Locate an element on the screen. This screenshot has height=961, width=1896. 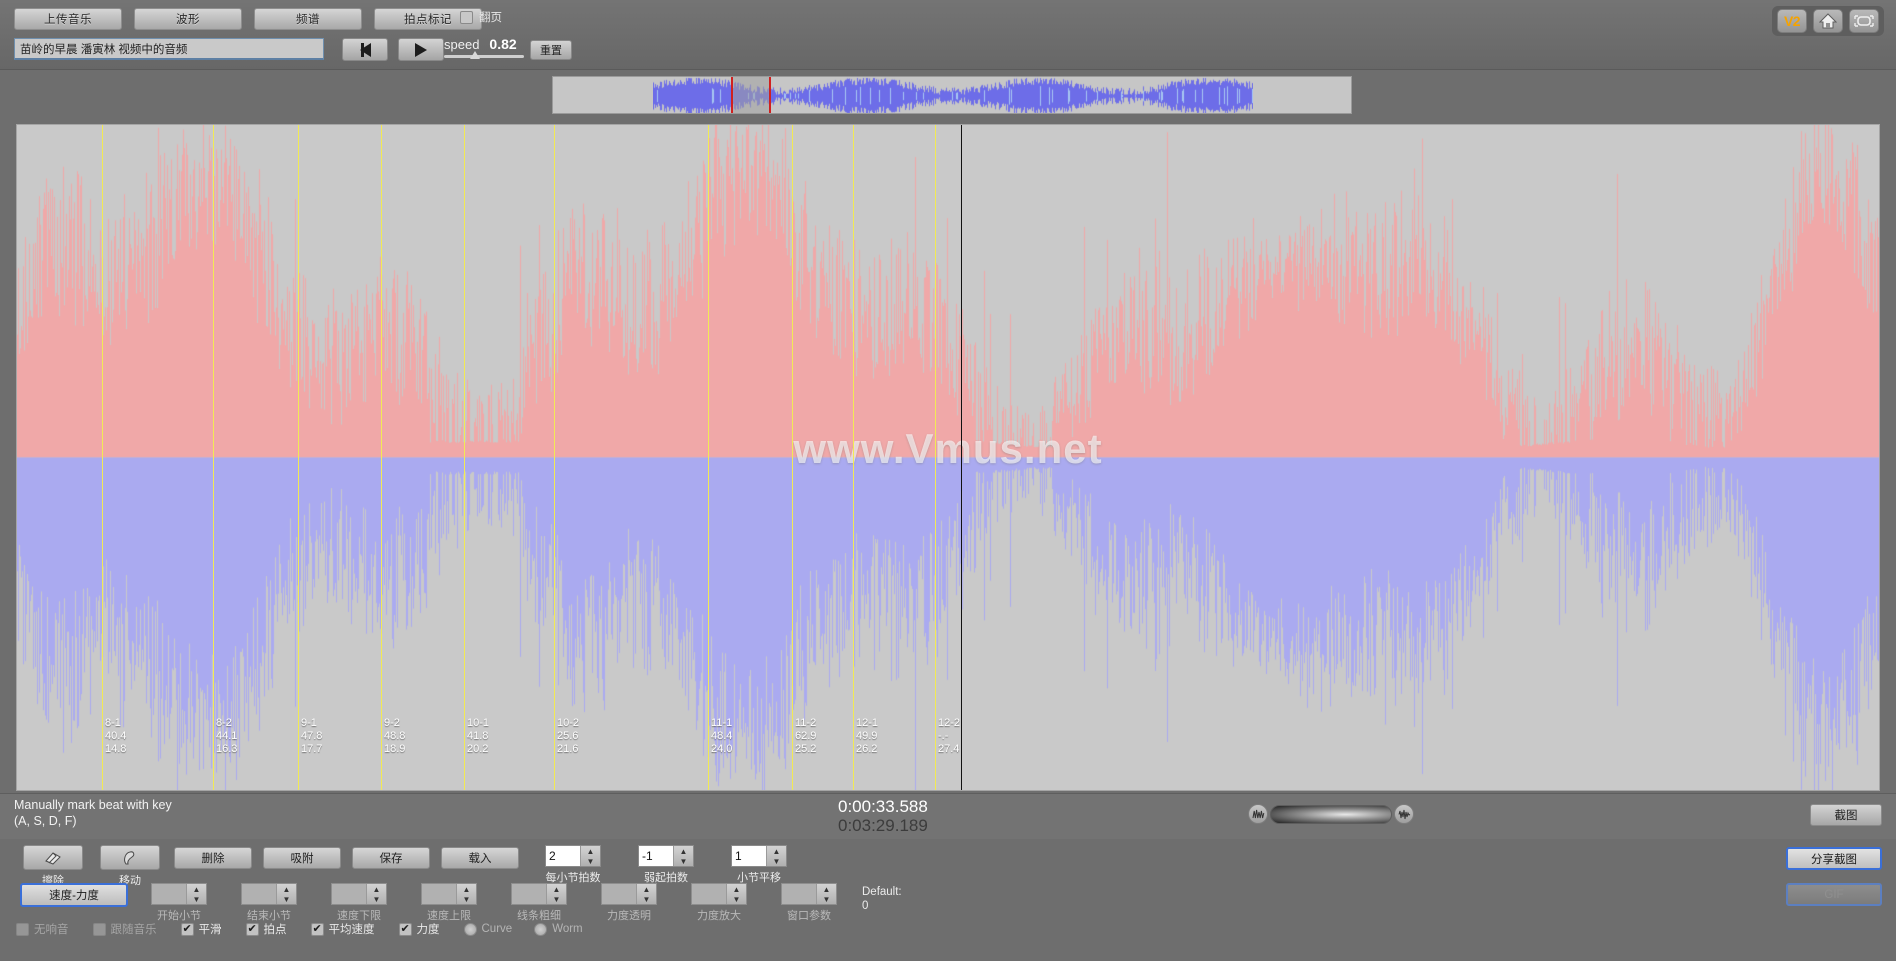
speed-slider-thumb is located at coordinates (475, 55).